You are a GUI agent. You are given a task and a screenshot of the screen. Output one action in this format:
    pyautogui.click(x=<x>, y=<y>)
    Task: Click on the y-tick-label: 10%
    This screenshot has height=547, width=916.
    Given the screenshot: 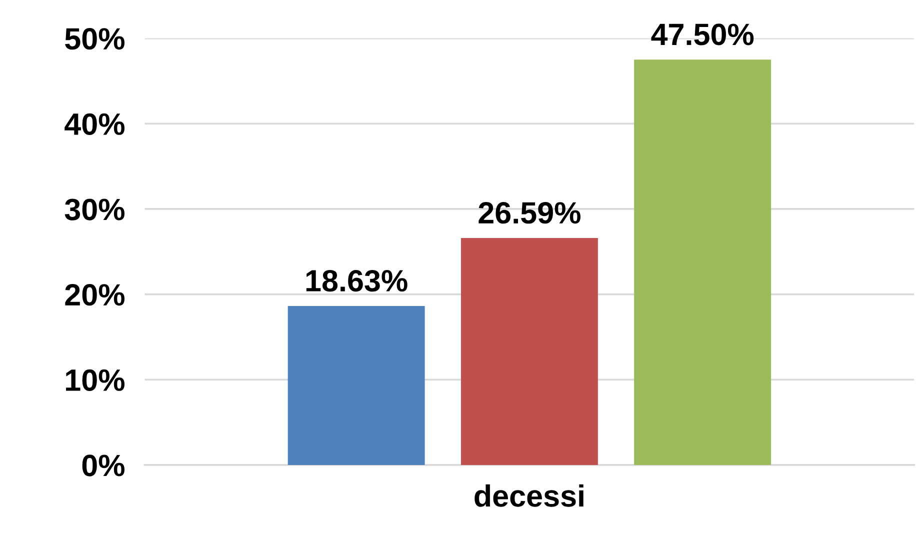 What is the action you would take?
    pyautogui.click(x=95, y=380)
    